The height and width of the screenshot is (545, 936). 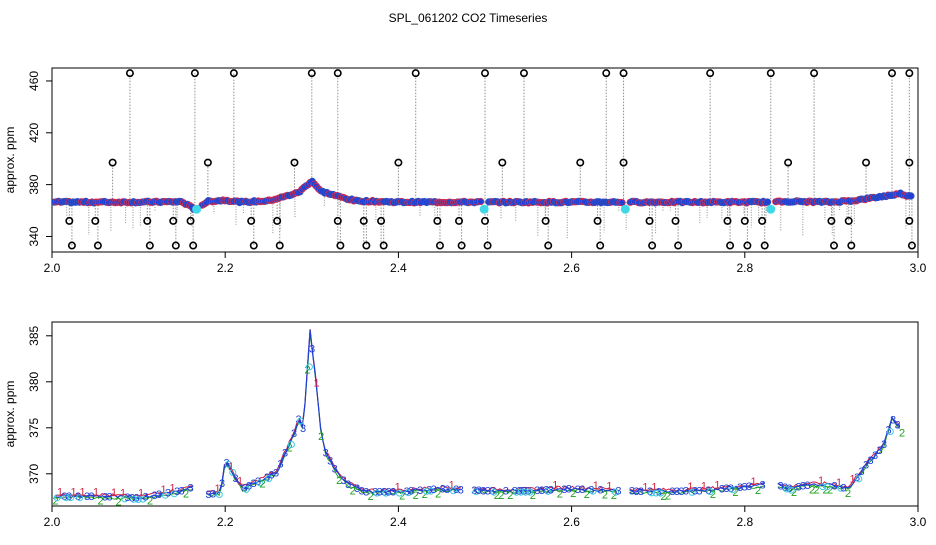 What do you see at coordinates (911, 196) in the screenshot?
I see `baseline-point` at bounding box center [911, 196].